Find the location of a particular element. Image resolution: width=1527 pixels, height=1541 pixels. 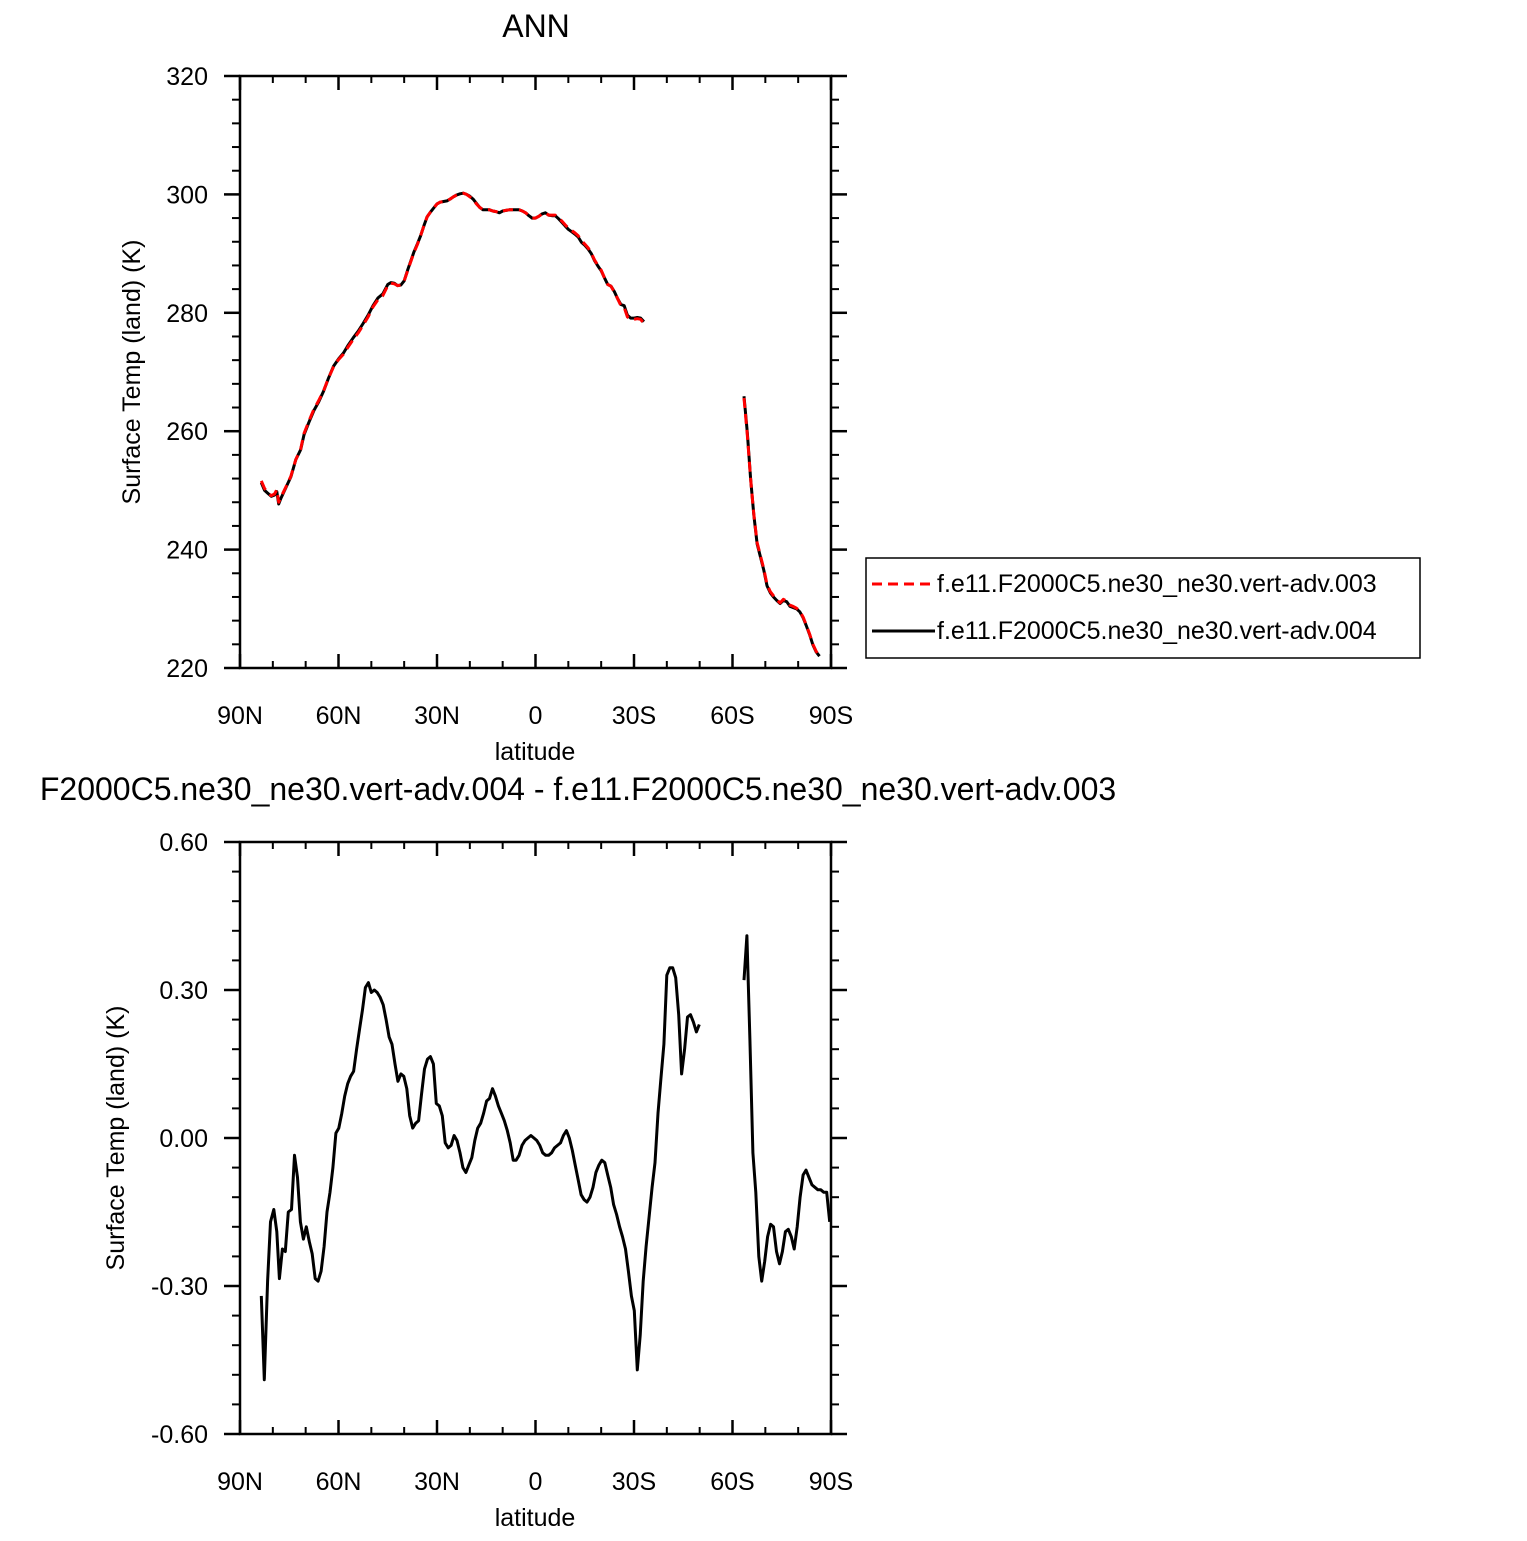

top-x-tick-label: 0 is located at coordinates (536, 716).